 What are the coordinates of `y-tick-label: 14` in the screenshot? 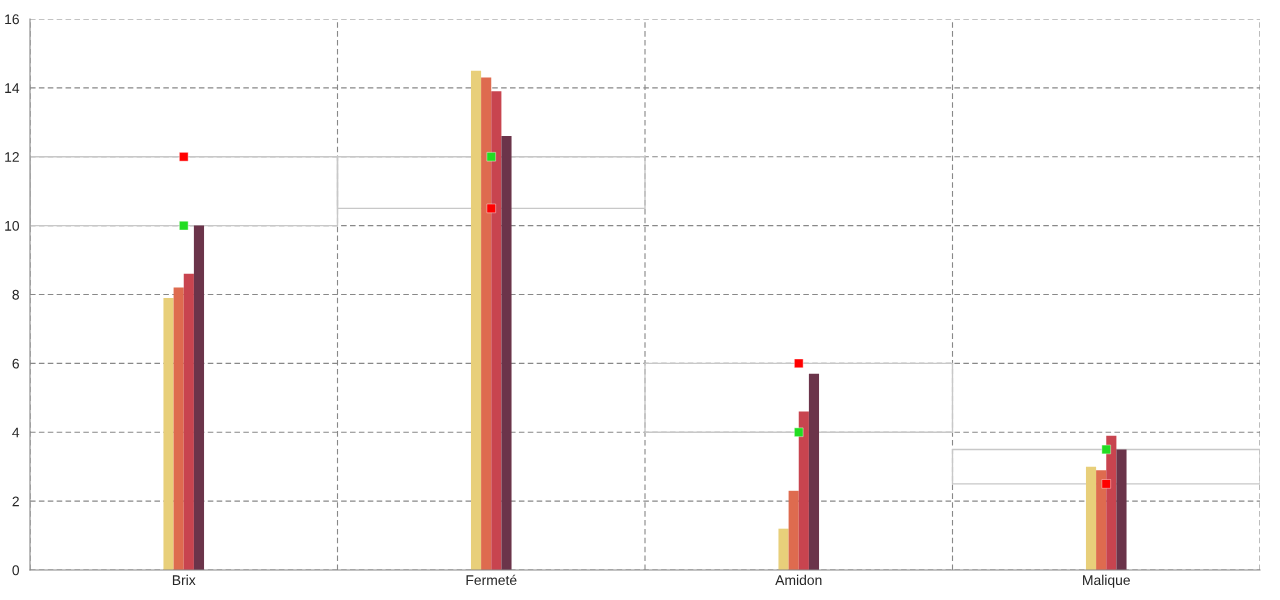 It's located at (12, 88).